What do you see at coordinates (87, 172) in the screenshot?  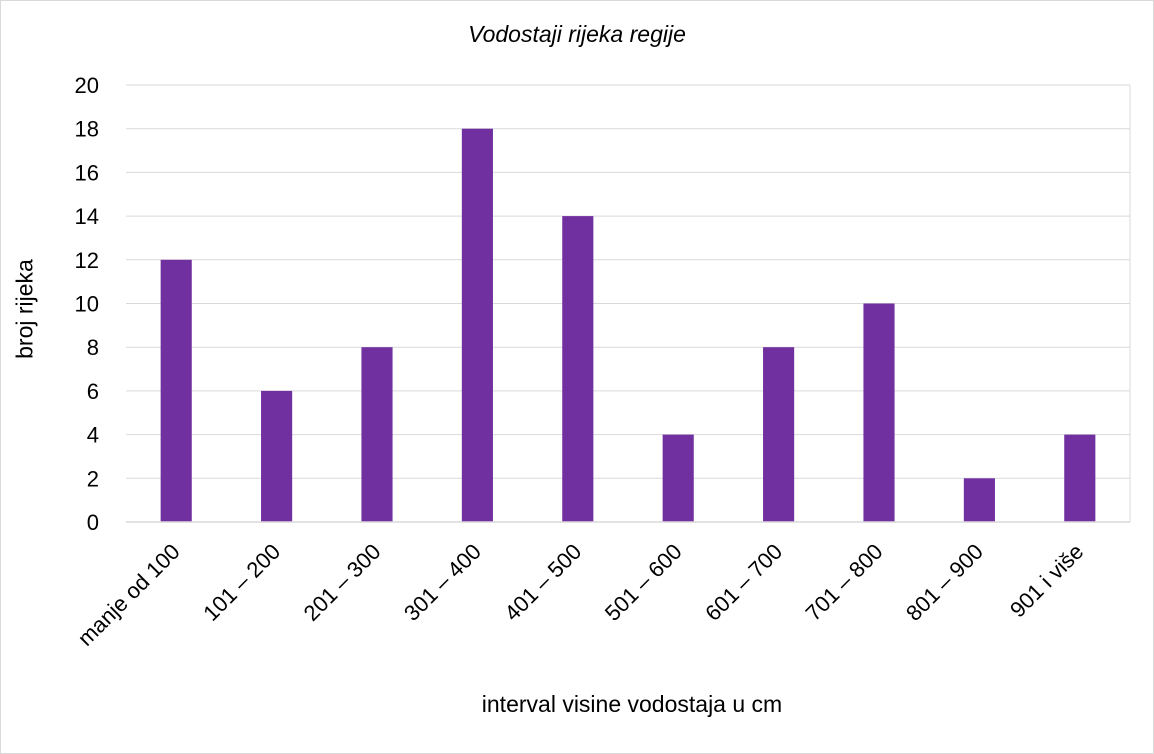 I see `y-tick-label: 16` at bounding box center [87, 172].